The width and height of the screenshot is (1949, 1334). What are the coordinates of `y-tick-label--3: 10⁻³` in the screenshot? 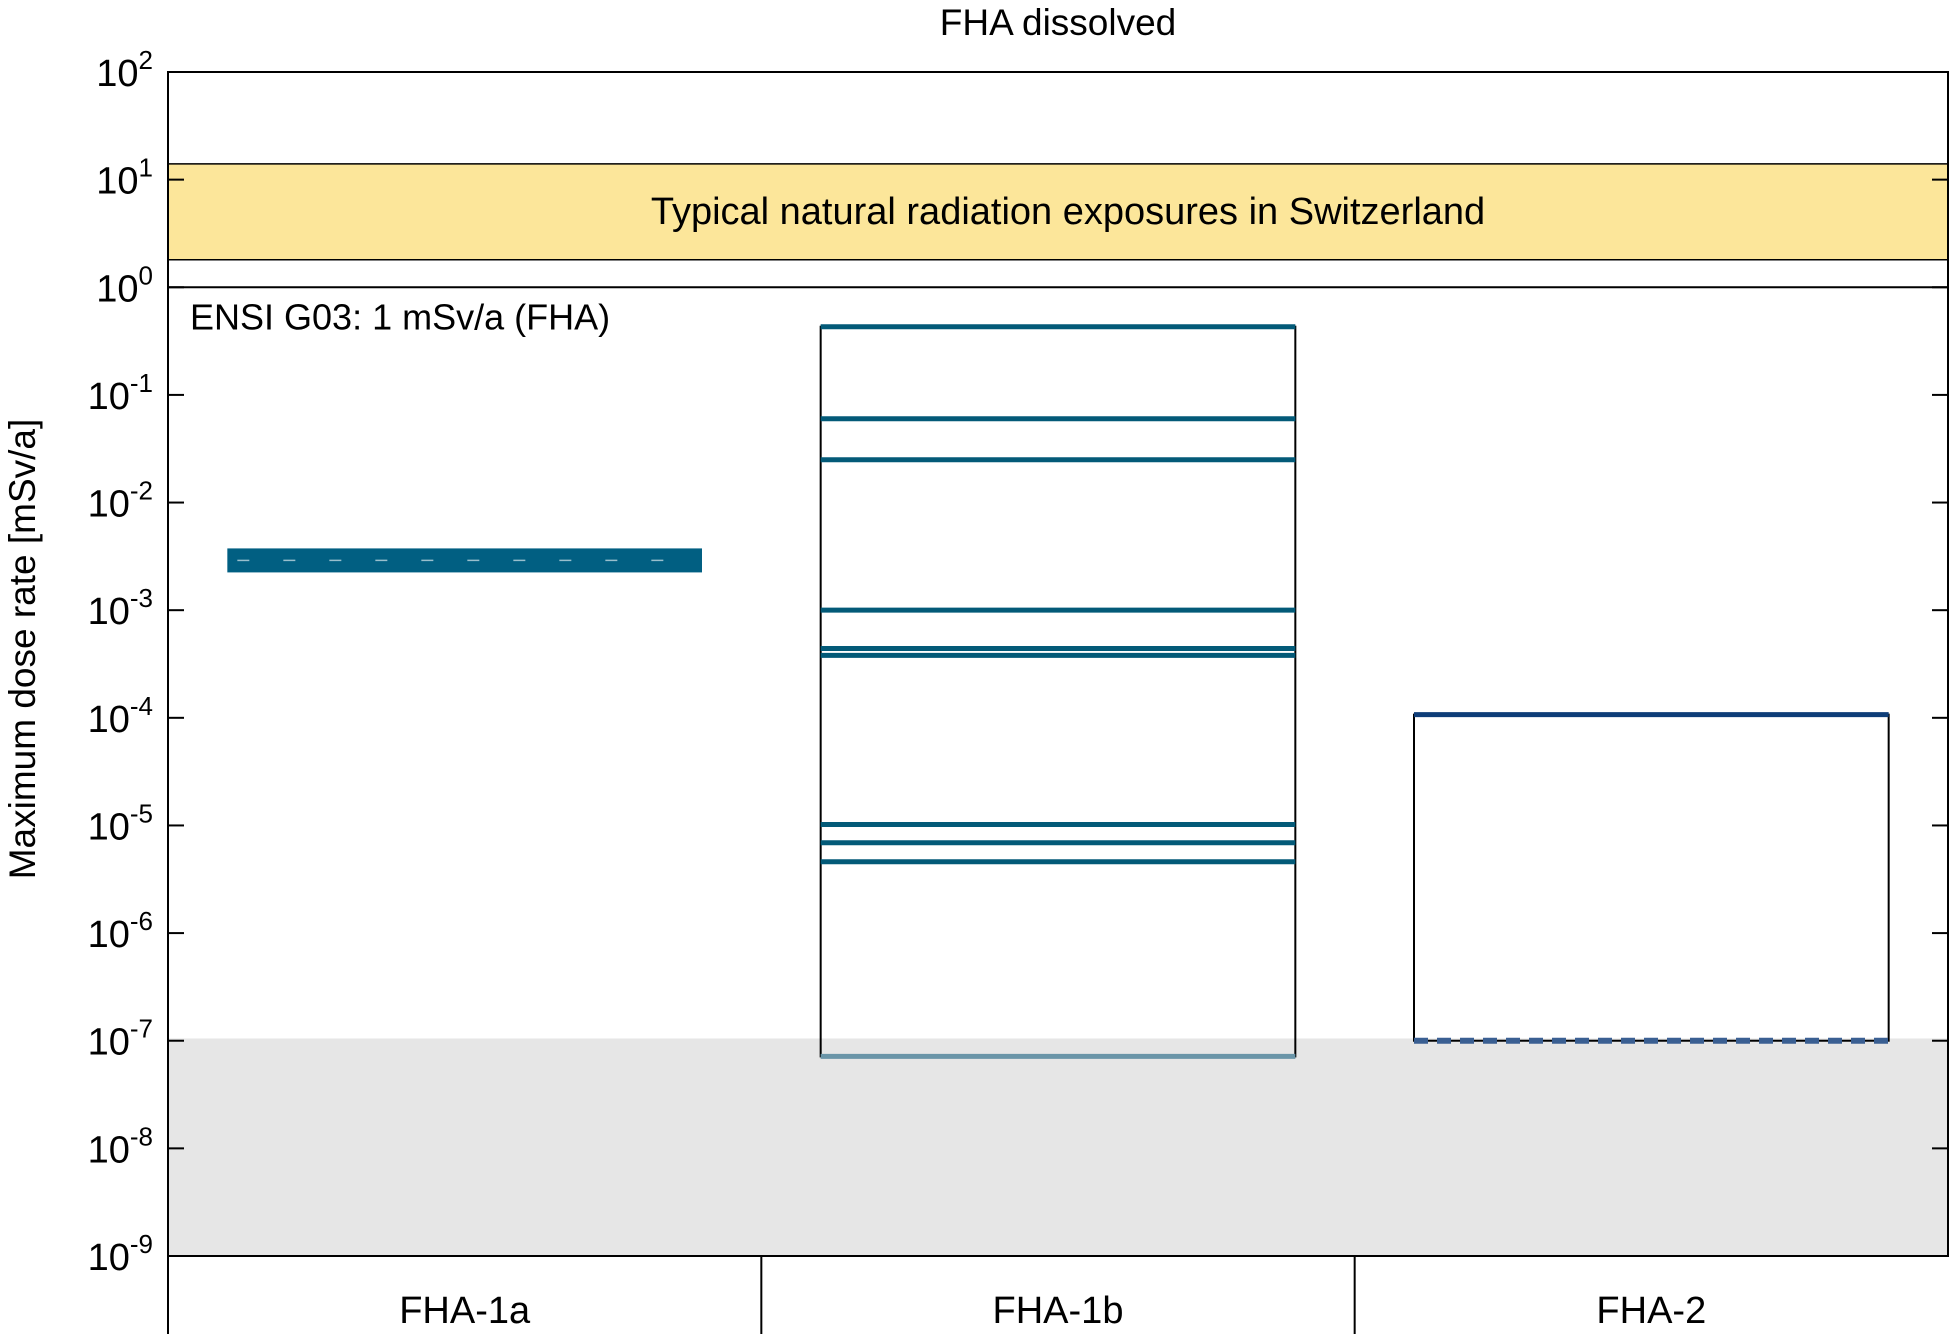 It's located at (120, 608).